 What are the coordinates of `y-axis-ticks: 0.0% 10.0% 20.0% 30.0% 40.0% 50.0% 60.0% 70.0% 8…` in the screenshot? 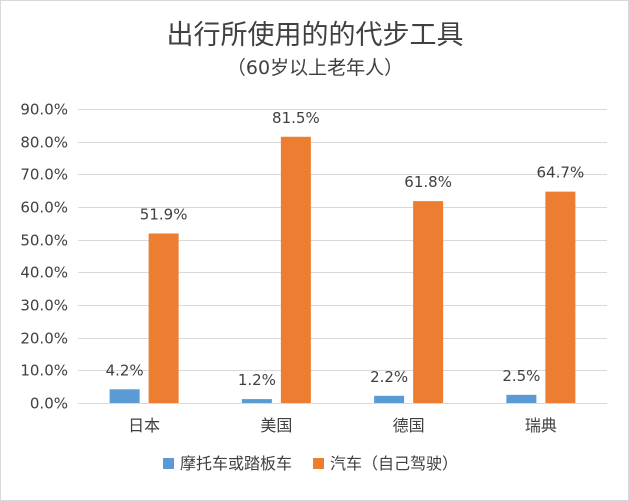 It's located at (44, 257).